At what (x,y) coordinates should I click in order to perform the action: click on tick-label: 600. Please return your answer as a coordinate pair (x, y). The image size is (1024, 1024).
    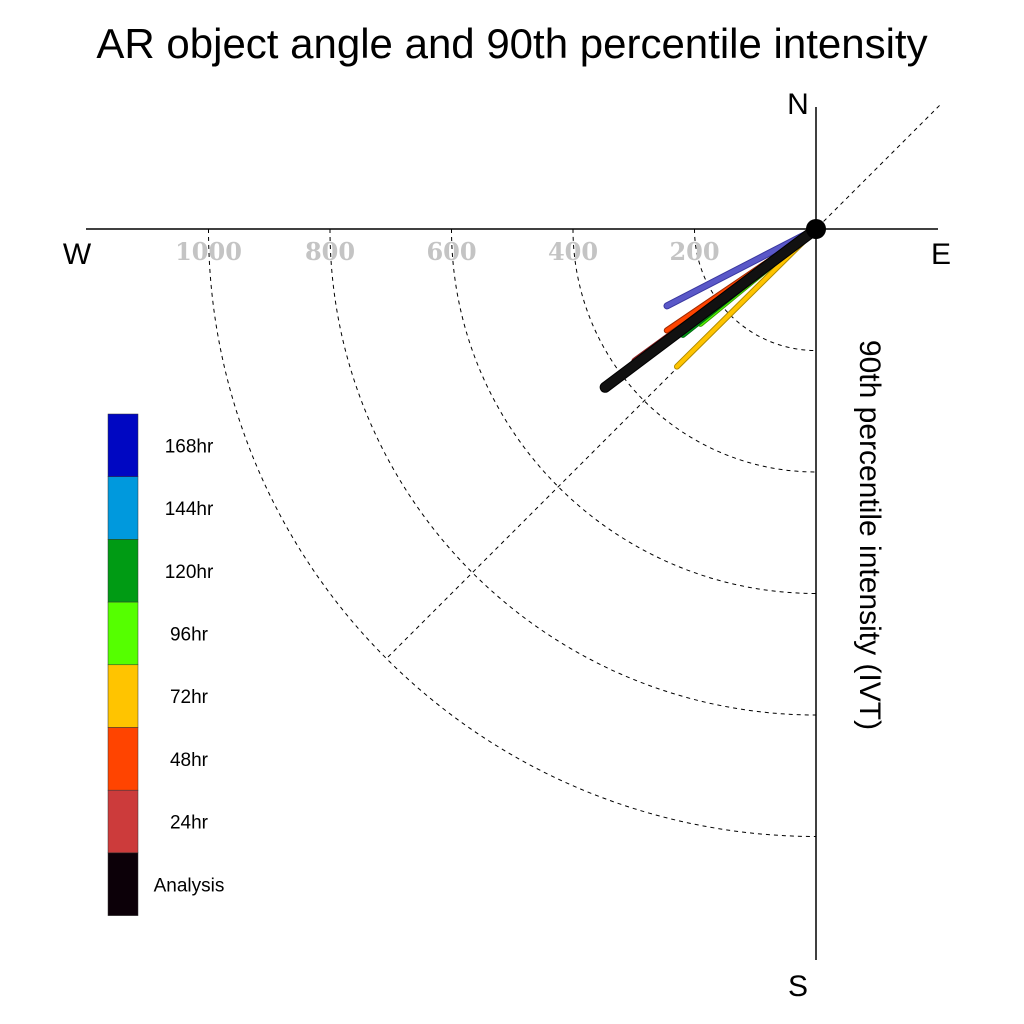
    Looking at the image, I should click on (451, 251).